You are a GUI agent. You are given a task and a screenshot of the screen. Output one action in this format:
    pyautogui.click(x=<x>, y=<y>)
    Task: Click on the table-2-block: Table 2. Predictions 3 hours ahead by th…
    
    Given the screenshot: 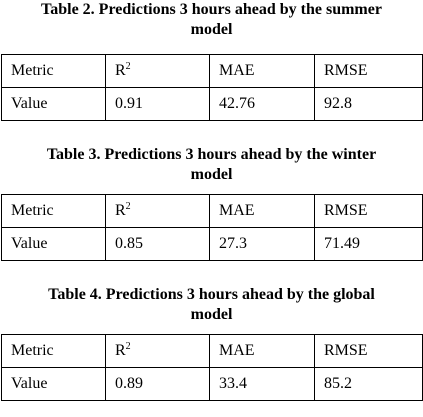 What is the action you would take?
    pyautogui.click(x=211, y=20)
    